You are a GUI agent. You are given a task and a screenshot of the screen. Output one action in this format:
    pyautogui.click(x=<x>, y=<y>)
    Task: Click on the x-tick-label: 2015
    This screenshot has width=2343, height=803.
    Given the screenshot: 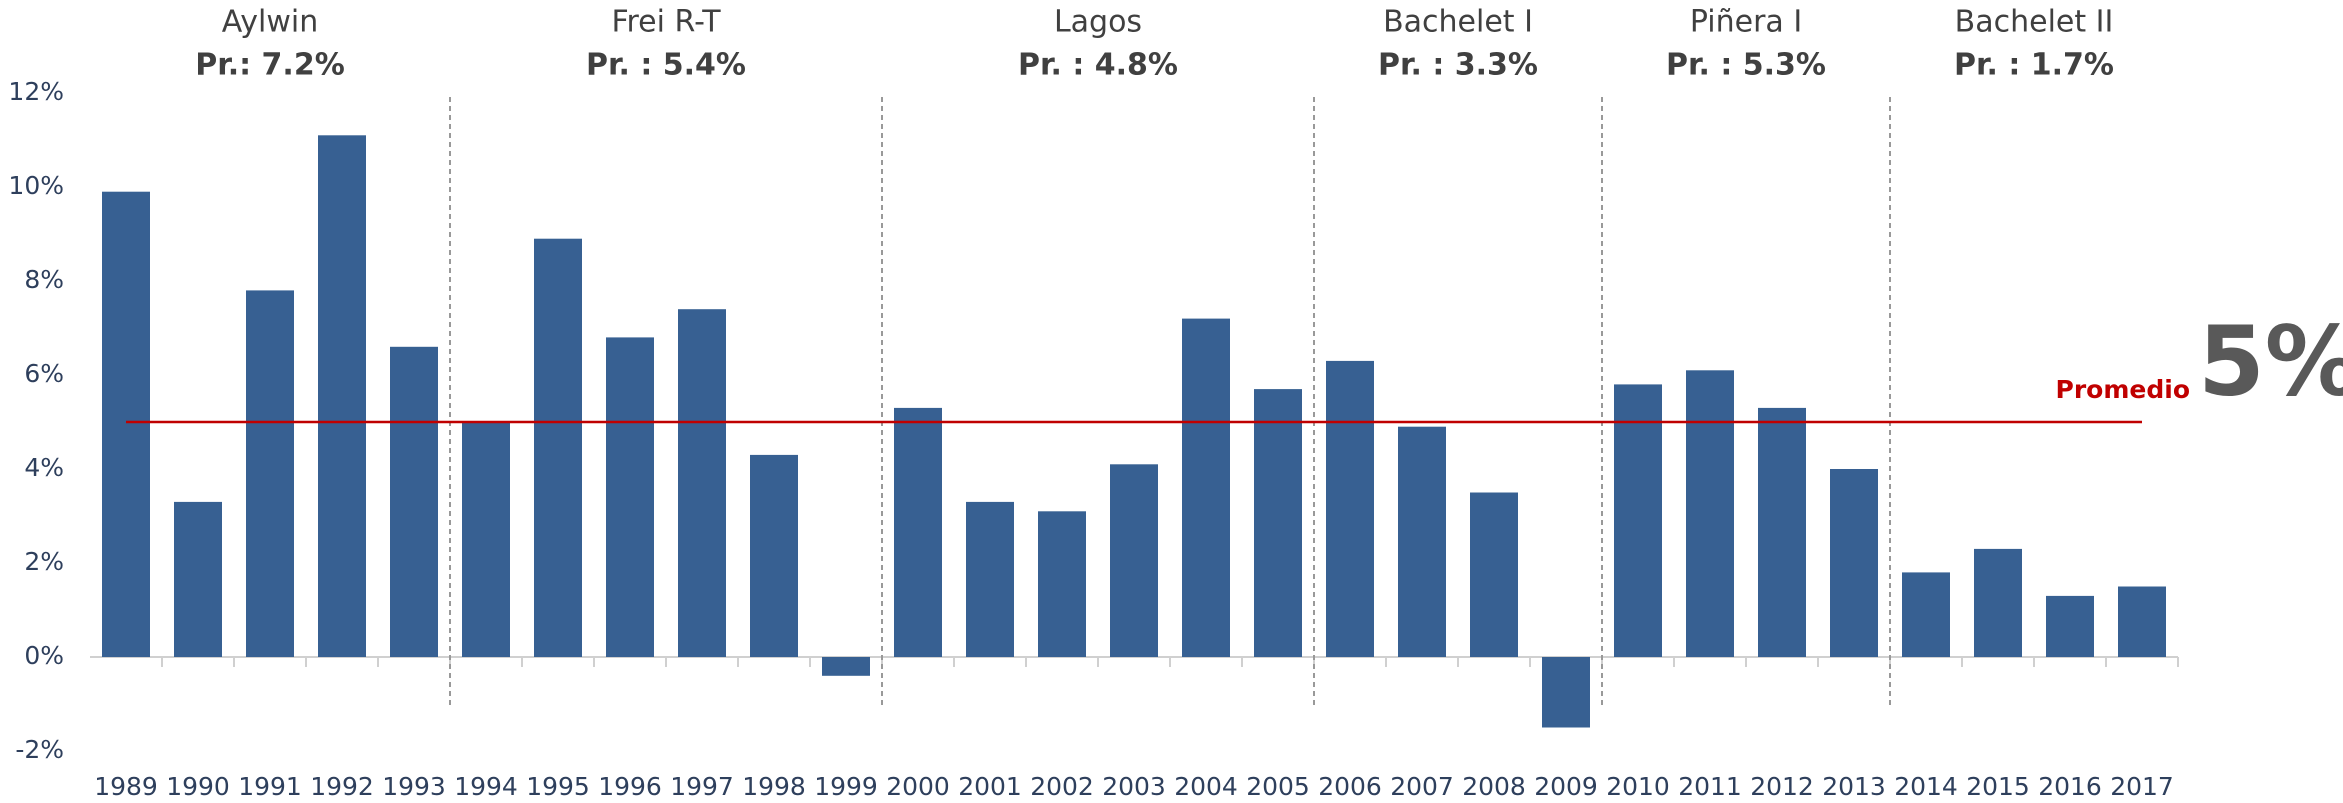 What is the action you would take?
    pyautogui.click(x=1998, y=786)
    